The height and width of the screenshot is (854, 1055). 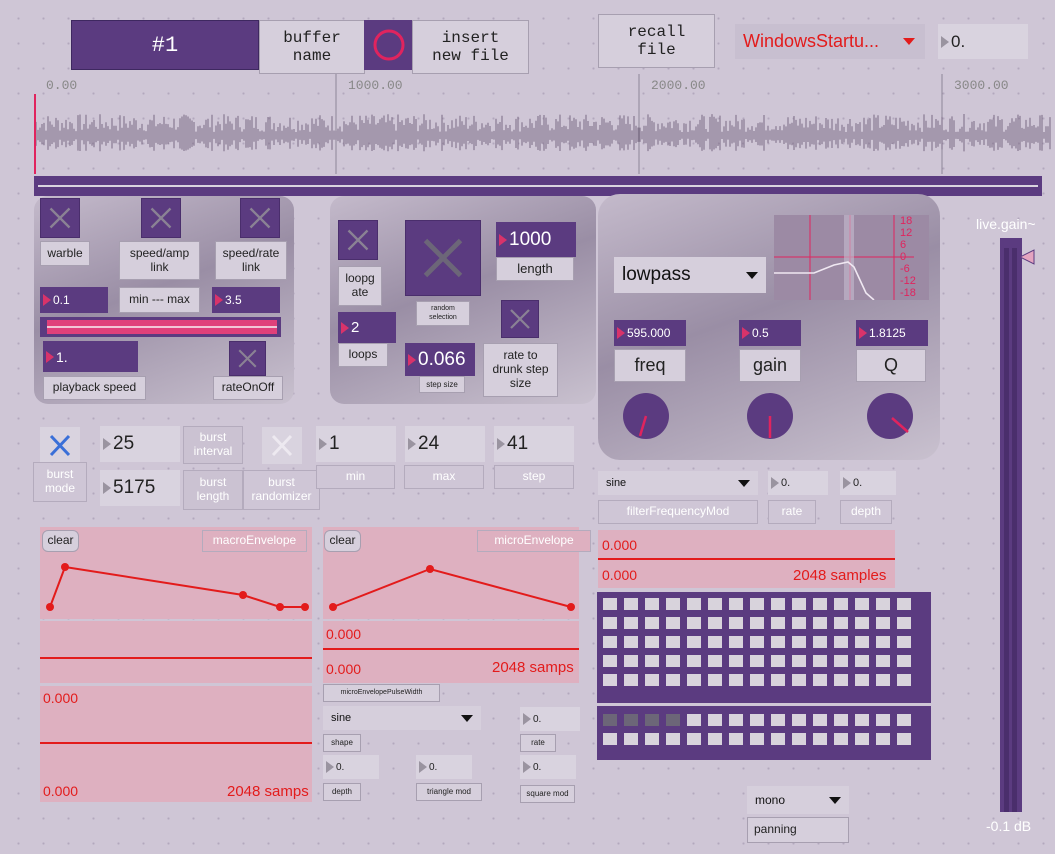 What do you see at coordinates (1011, 525) in the screenshot?
I see `live-gain-slider` at bounding box center [1011, 525].